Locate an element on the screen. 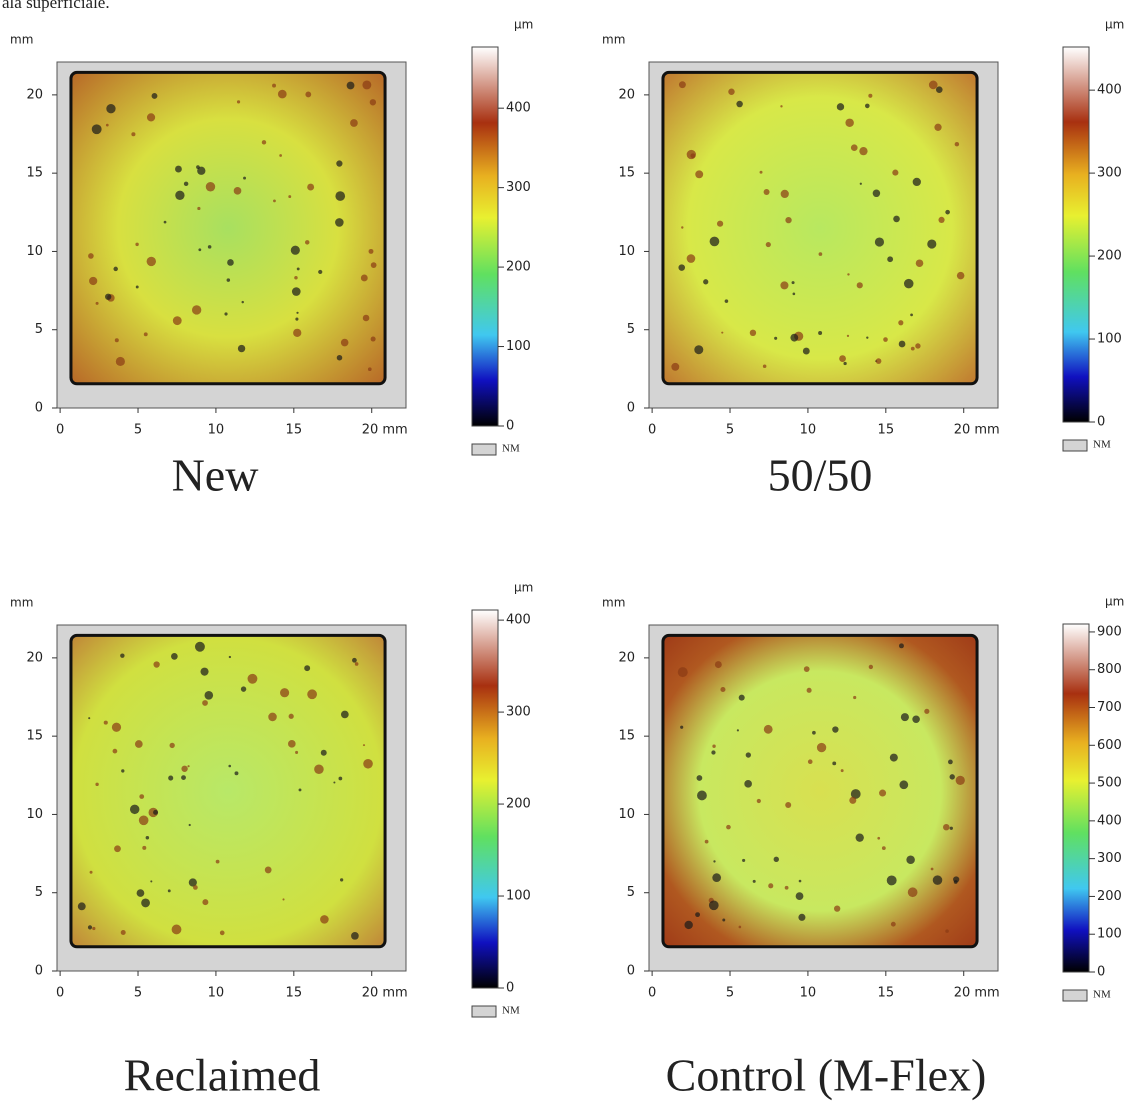 The height and width of the screenshot is (1106, 1141). panel-label: 50/50 is located at coordinates (820, 475).